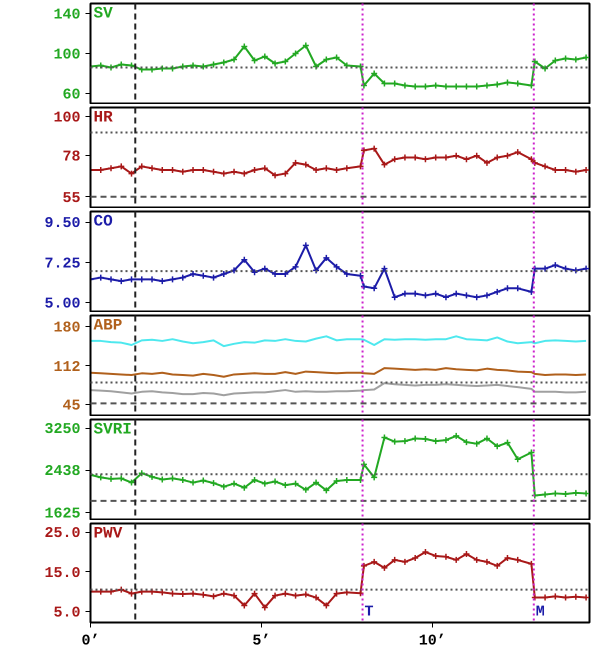 This screenshot has width=591, height=659. What do you see at coordinates (62, 304) in the screenshot?
I see `y-tick-label: 5.00` at bounding box center [62, 304].